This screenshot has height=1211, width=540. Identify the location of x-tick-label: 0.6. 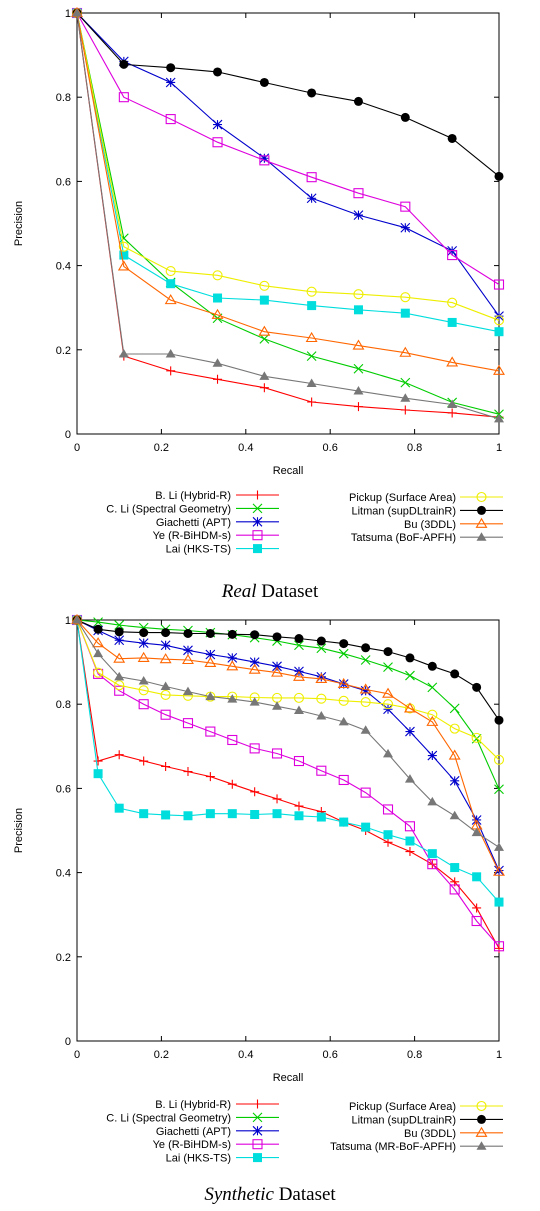
(330, 448).